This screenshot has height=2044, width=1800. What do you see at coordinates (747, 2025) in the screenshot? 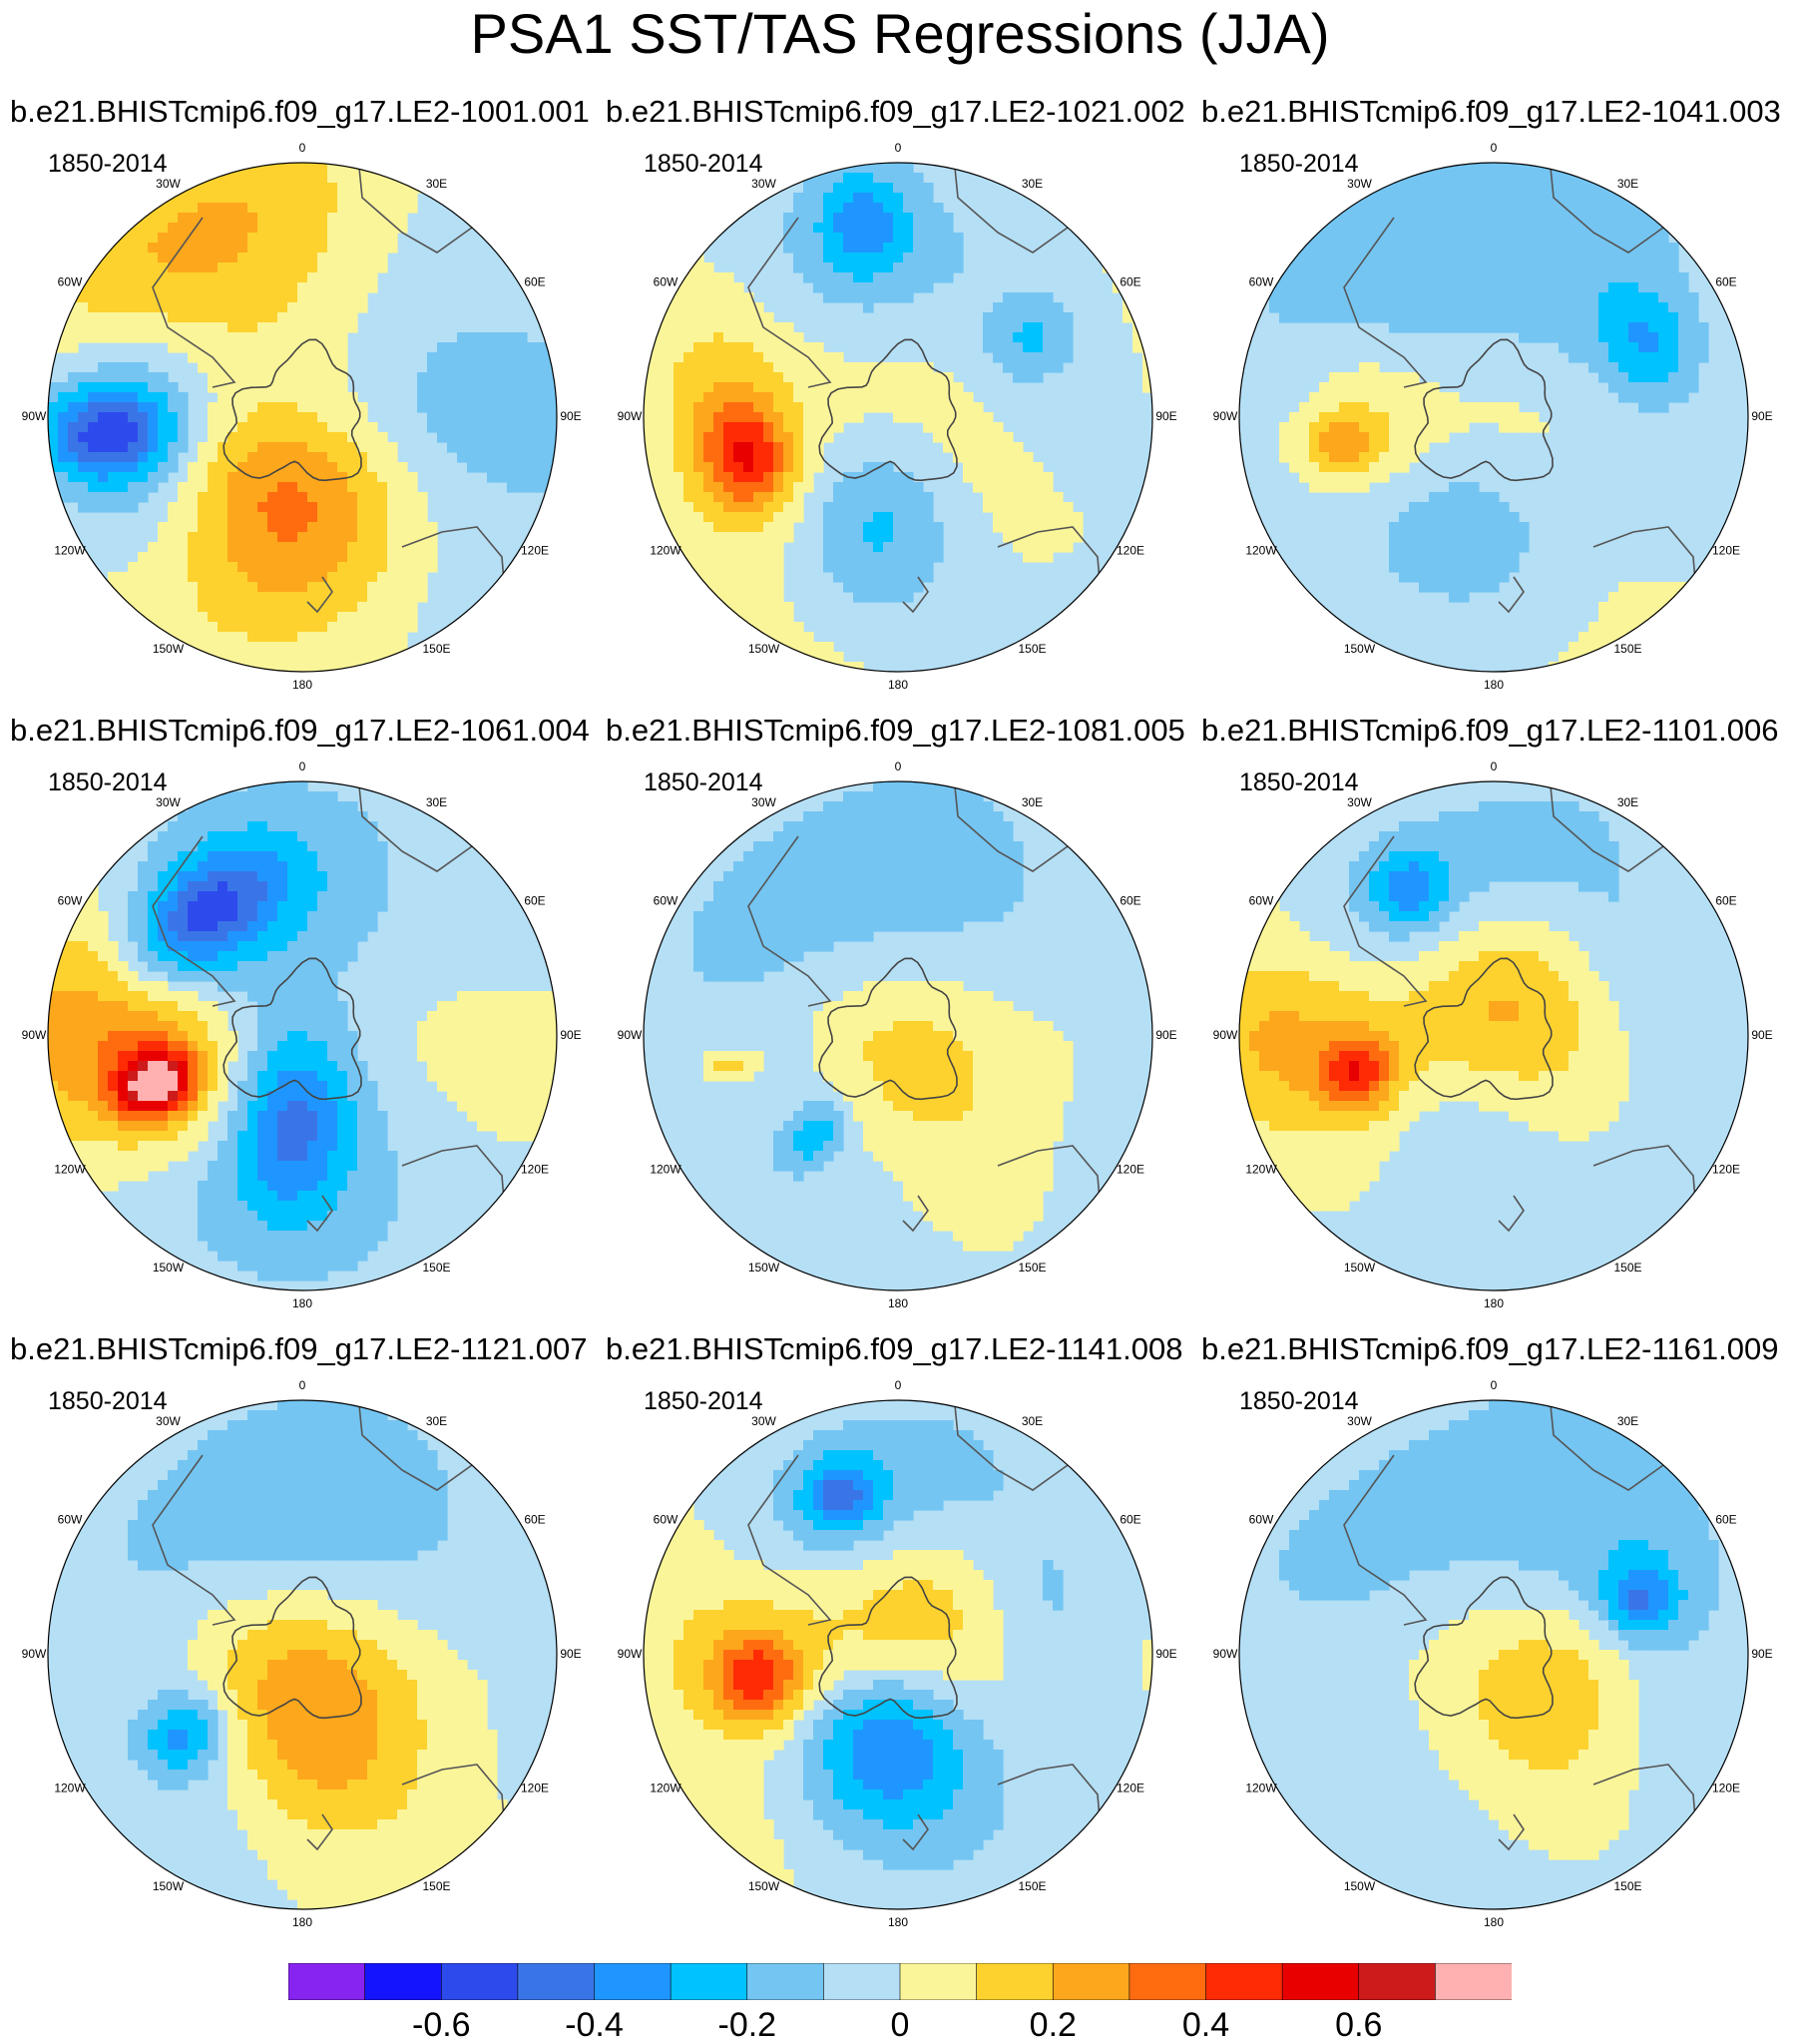
I see `colorbar-tick-label: -0.2` at bounding box center [747, 2025].